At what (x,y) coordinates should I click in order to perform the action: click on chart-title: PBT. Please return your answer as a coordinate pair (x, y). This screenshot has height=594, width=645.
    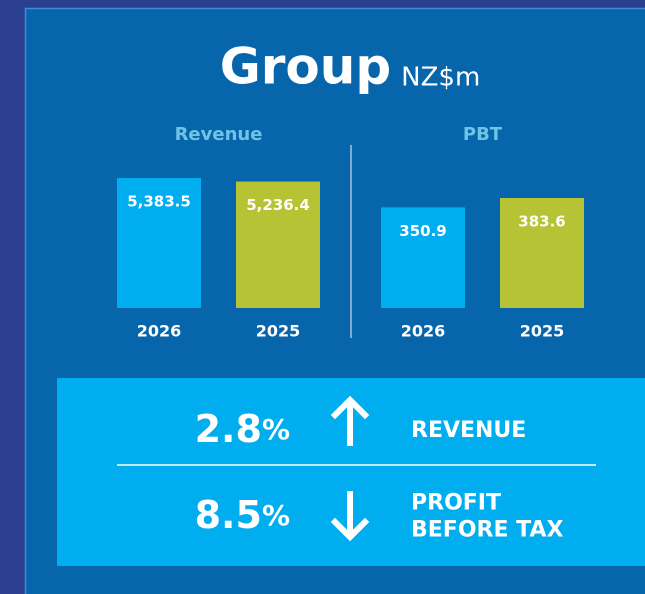
    Looking at the image, I should click on (483, 134).